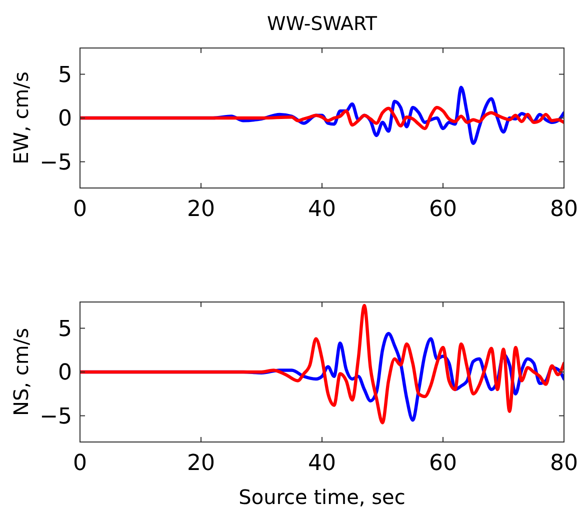  What do you see at coordinates (322, 497) in the screenshot?
I see `x-axis-title: Source time, sec` at bounding box center [322, 497].